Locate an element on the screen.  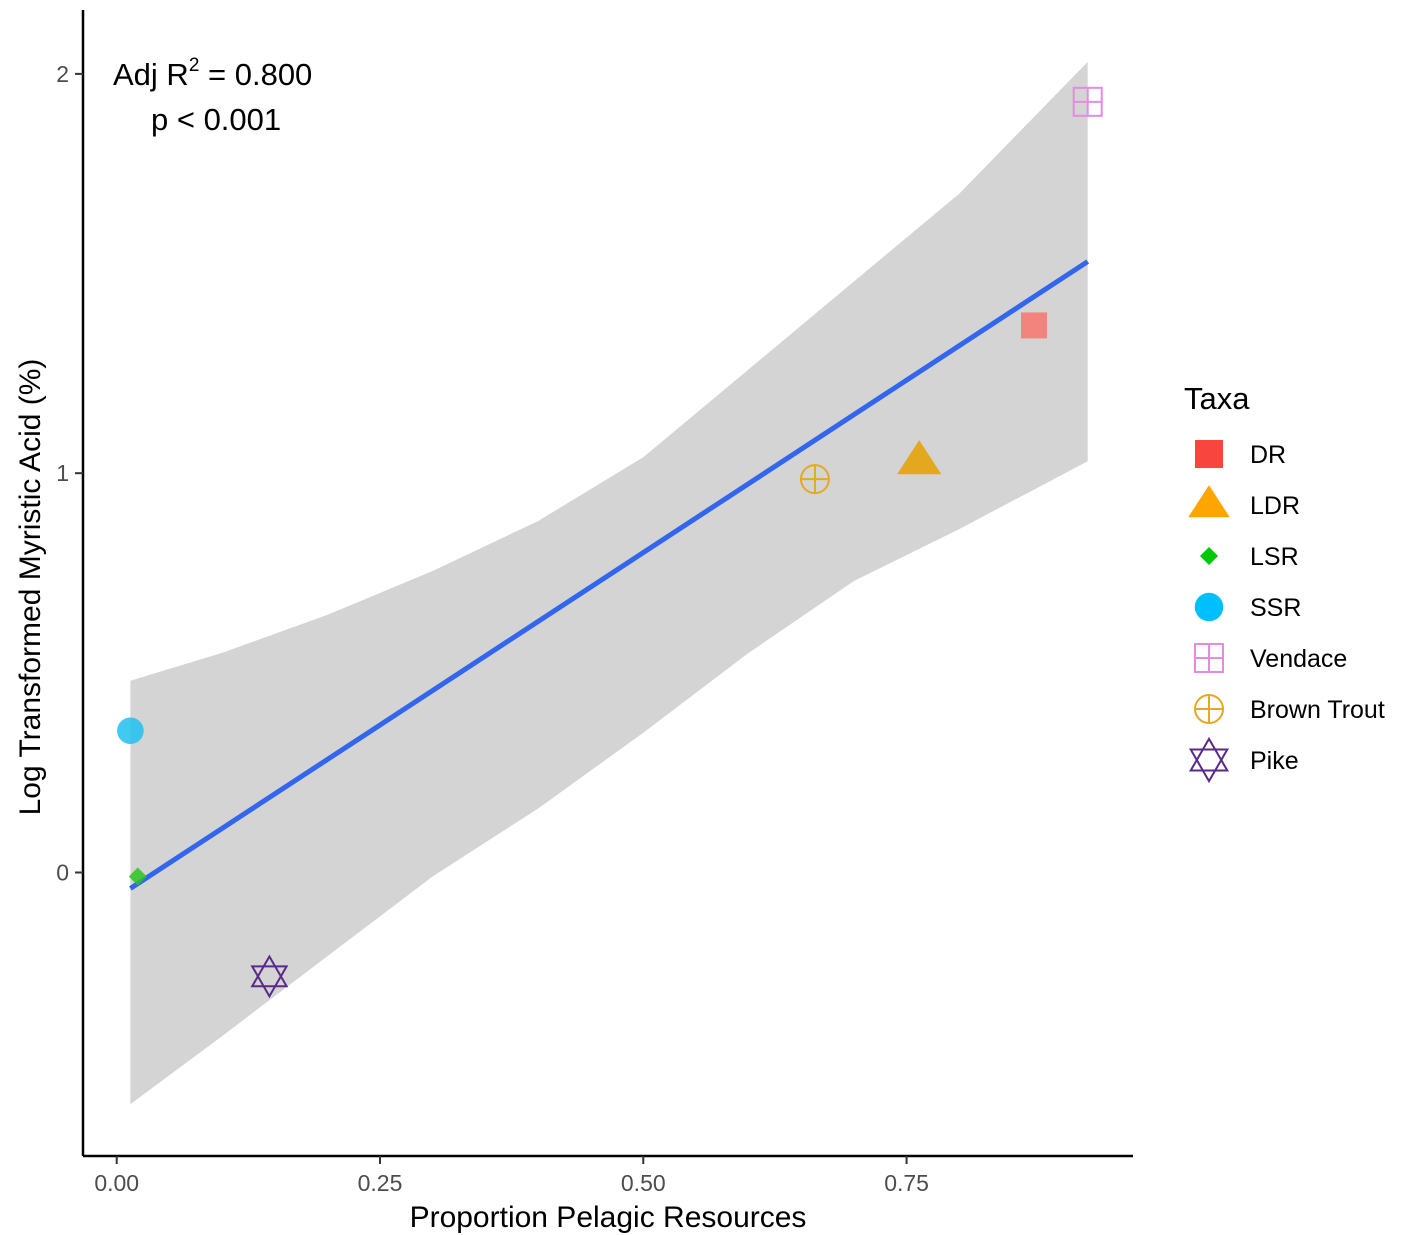
x-tick-label: 0.75 is located at coordinates (906, 1183).